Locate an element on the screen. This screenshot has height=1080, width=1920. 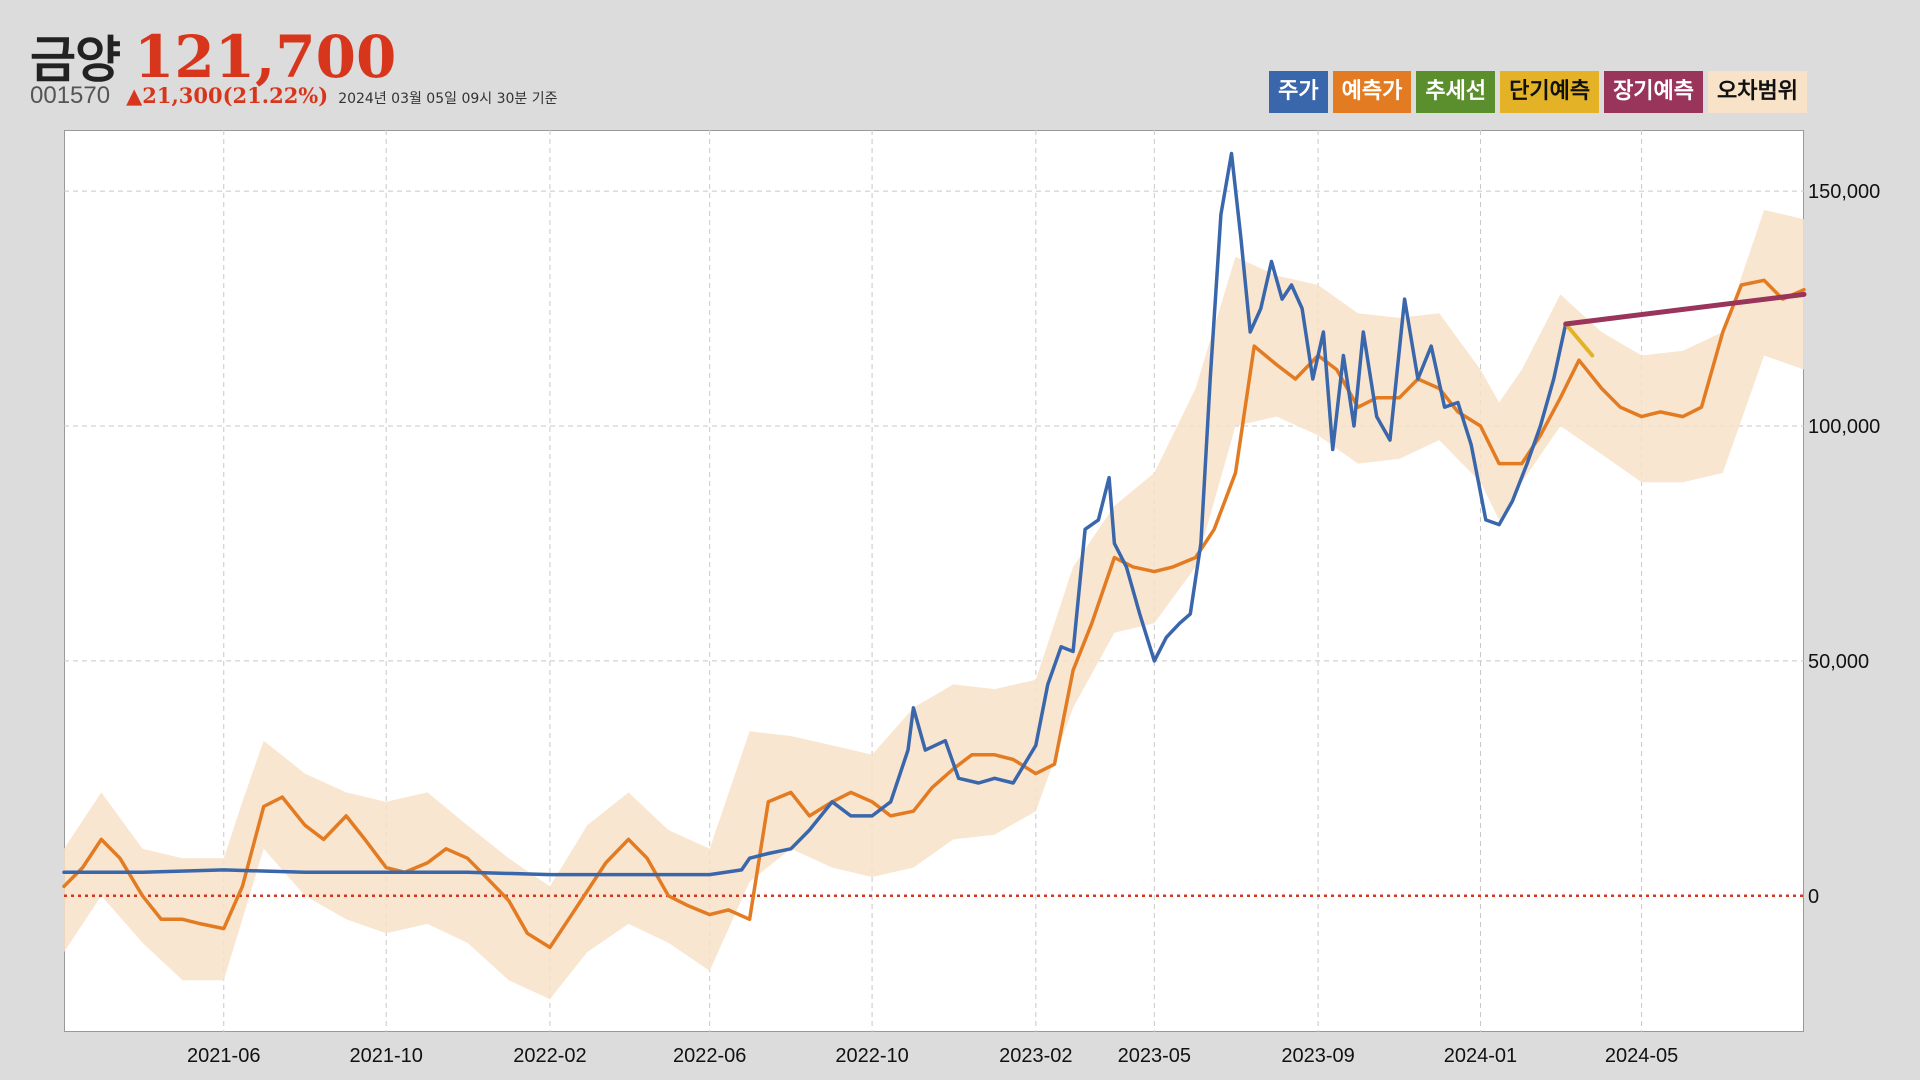
legend-trendline: 추세선 is located at coordinates (1456, 92).